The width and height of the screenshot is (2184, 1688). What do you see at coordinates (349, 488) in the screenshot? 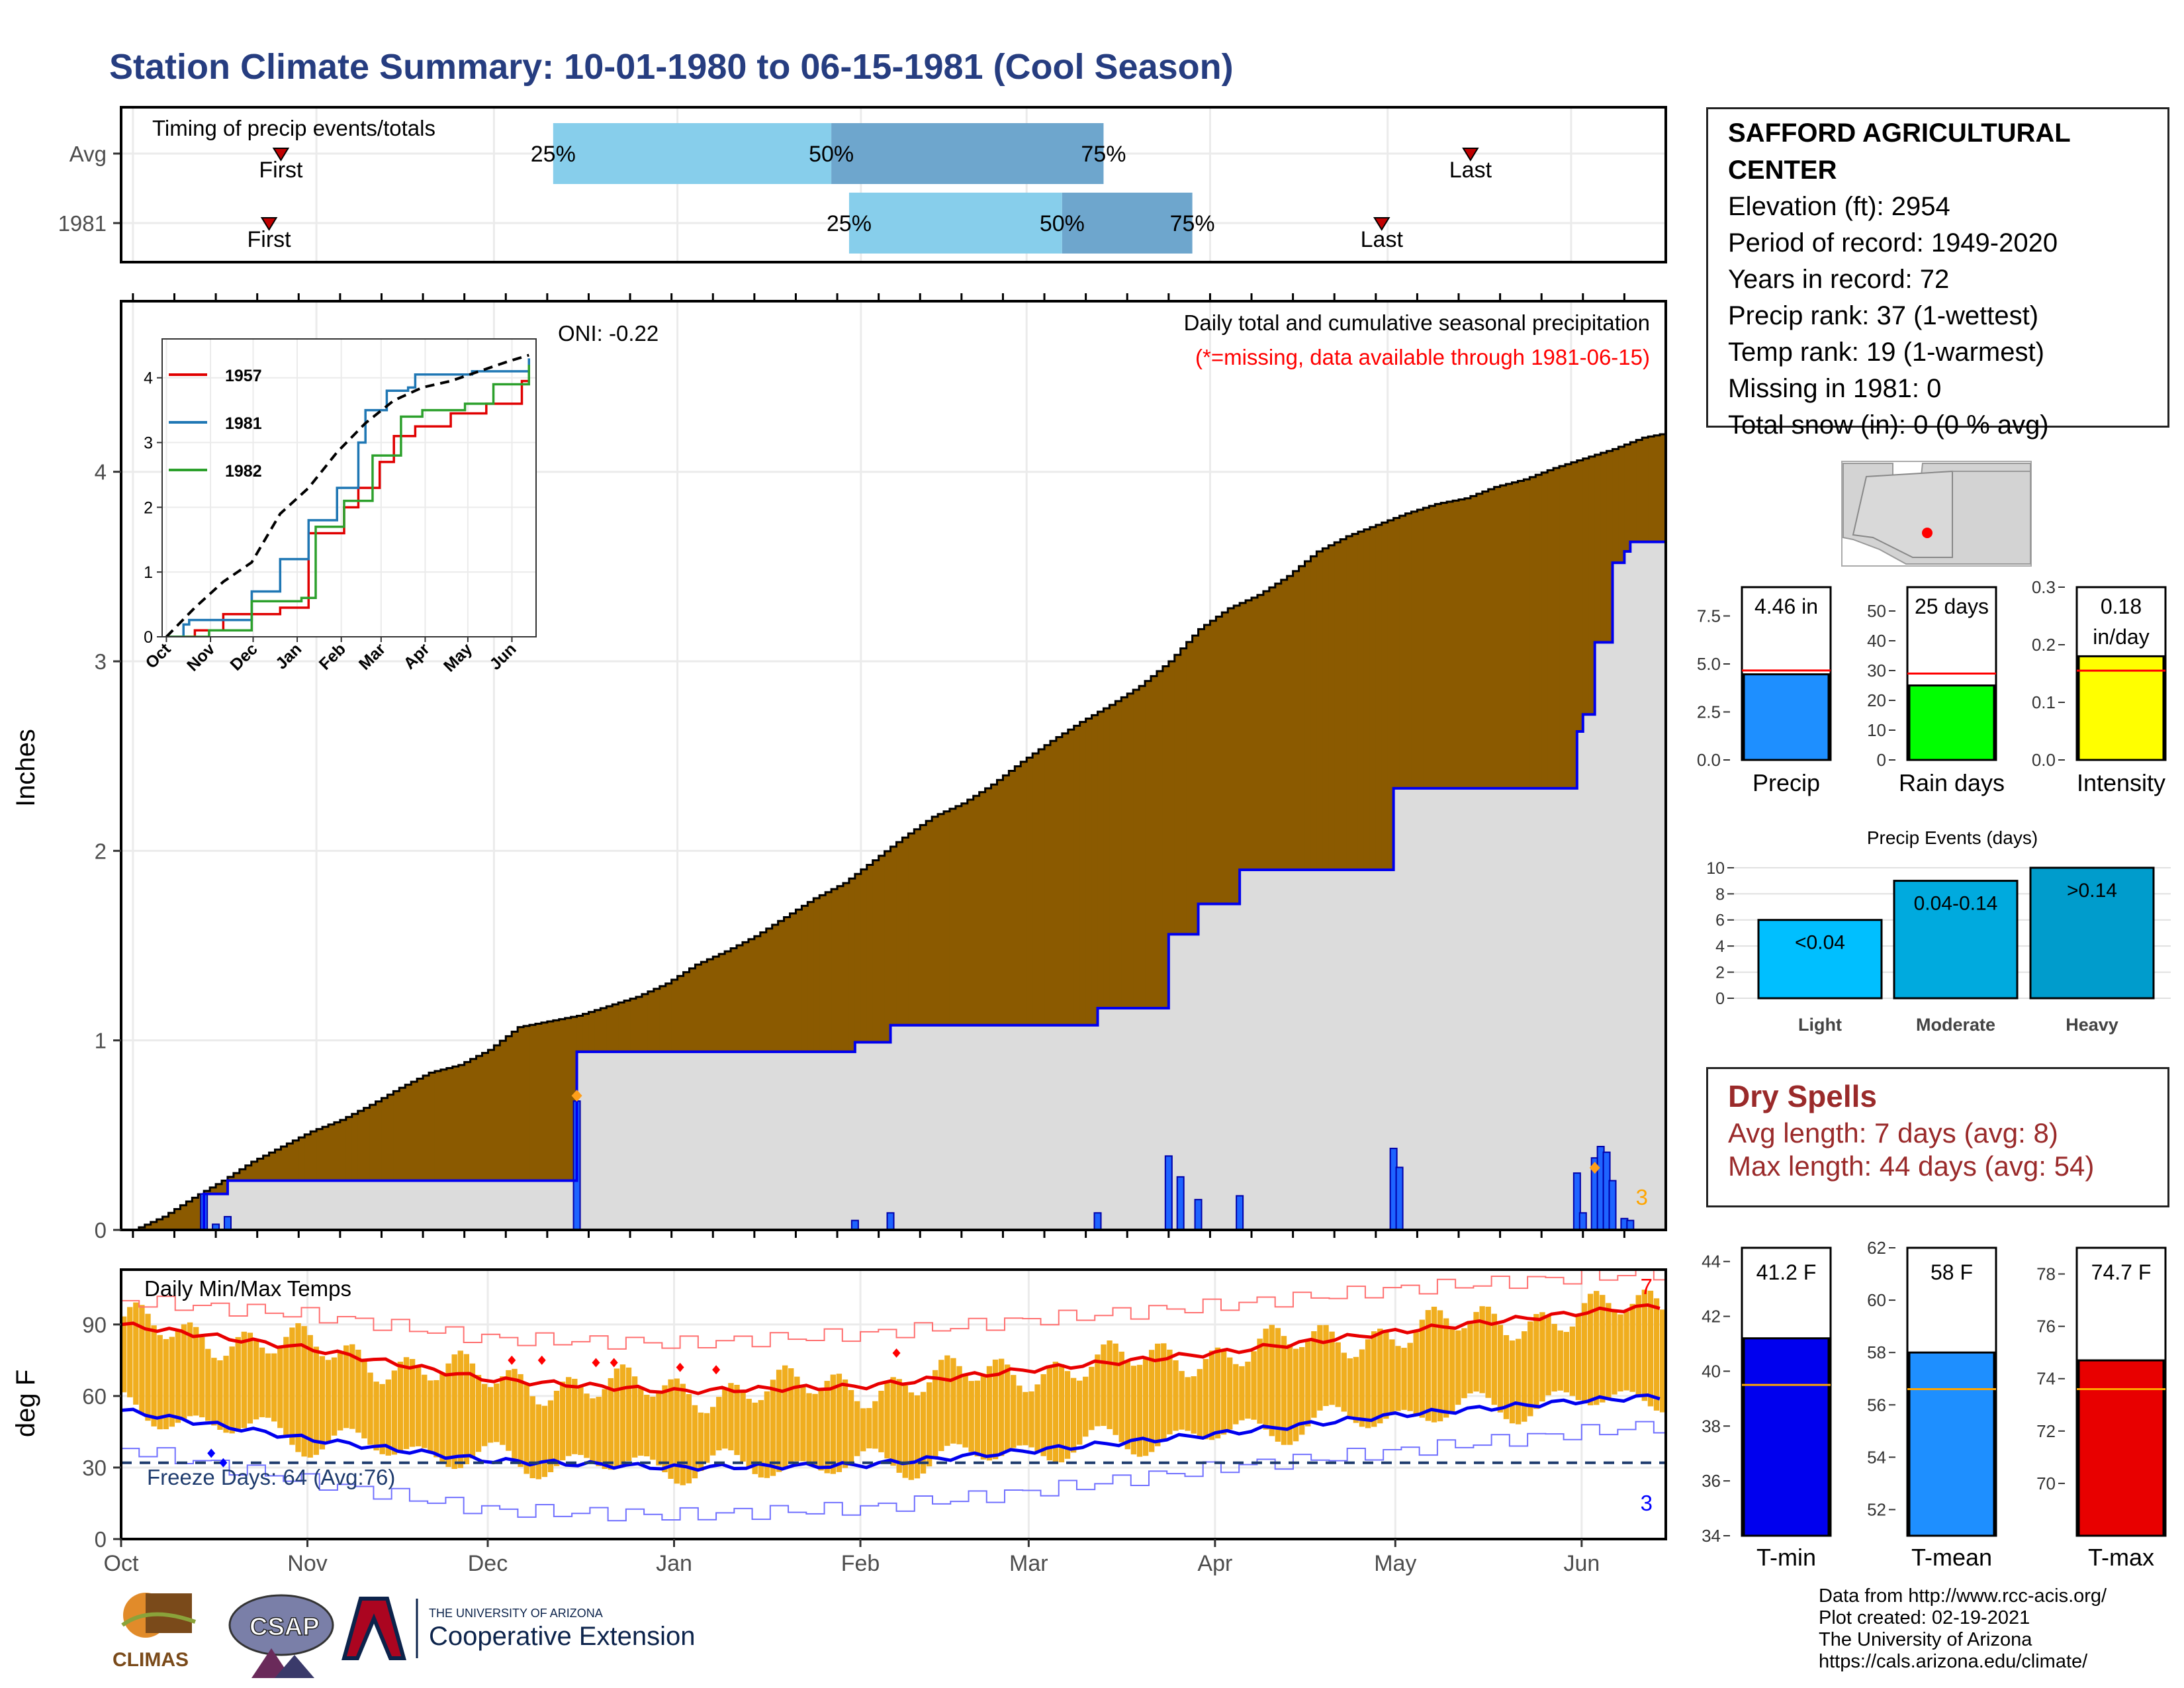
I see `inset-plot-area` at bounding box center [349, 488].